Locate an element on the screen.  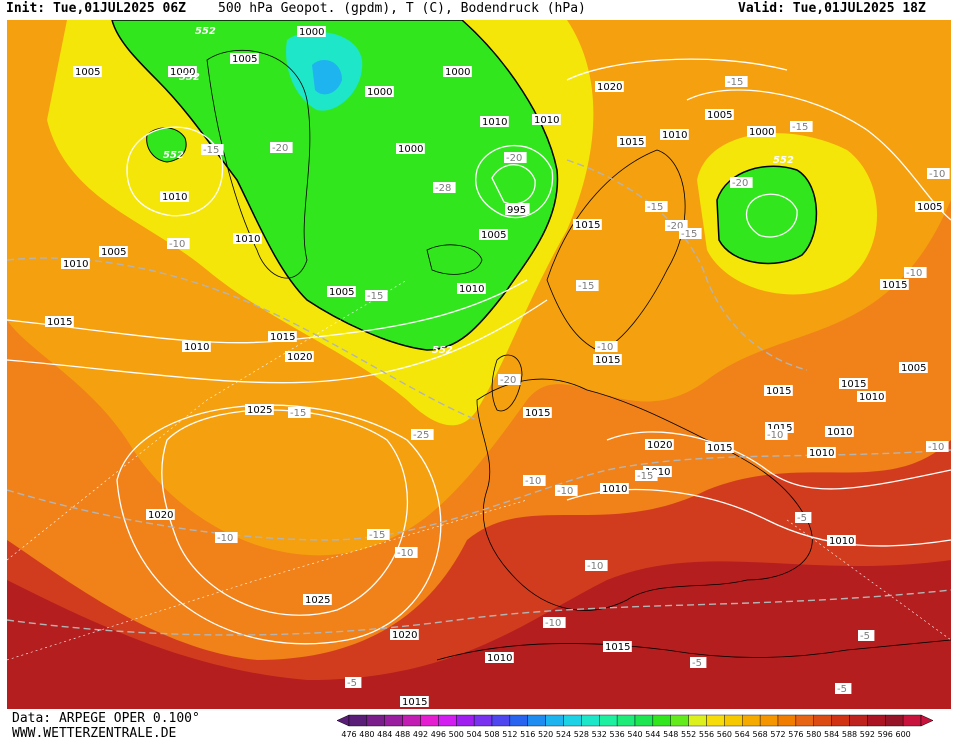
pressure-label-text: 1005 is located at coordinates (913, 368).